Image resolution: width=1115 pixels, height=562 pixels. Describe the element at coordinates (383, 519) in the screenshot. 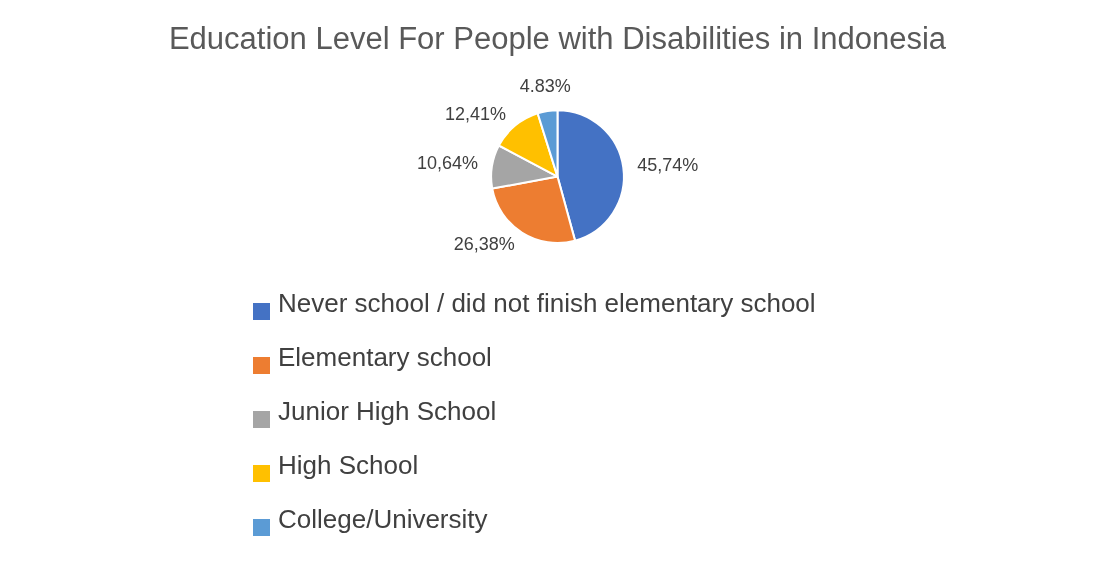

I see `legend-label: College/University` at that location.